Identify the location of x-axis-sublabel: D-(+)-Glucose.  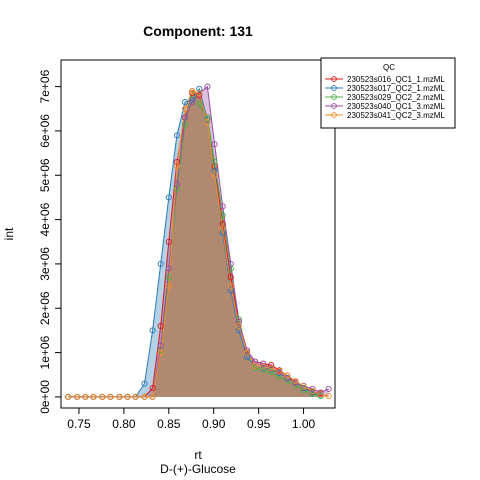
(198, 469).